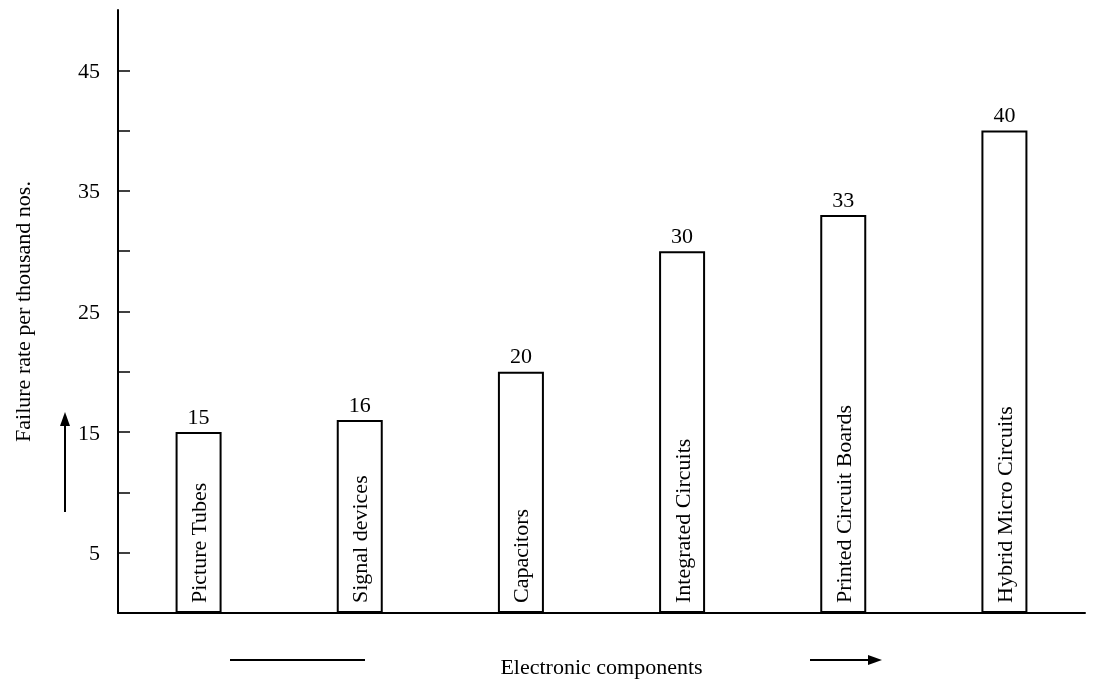 This screenshot has height=695, width=1100. Describe the element at coordinates (94, 553) in the screenshot. I see `y-tick-label: 5` at that location.